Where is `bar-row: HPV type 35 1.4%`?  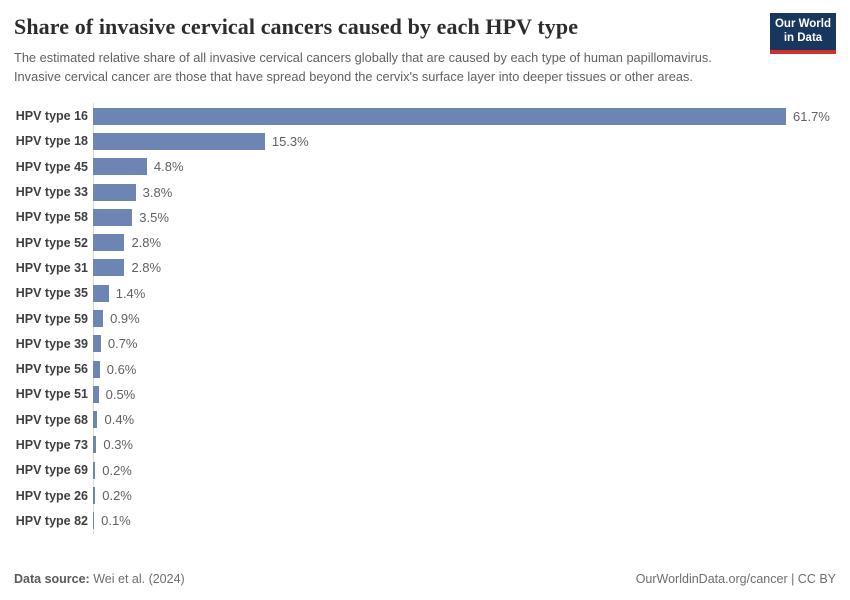
bar-row: HPV type 35 1.4% is located at coordinates (425, 293).